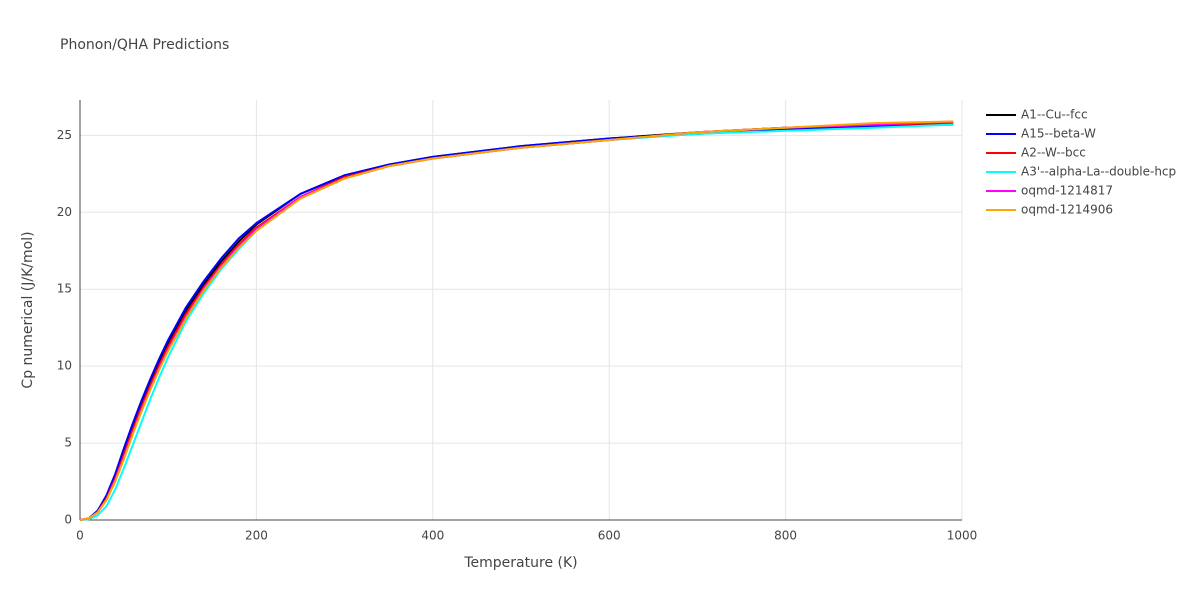  Describe the element at coordinates (80, 536) in the screenshot. I see `x-tick-label: 0` at that location.